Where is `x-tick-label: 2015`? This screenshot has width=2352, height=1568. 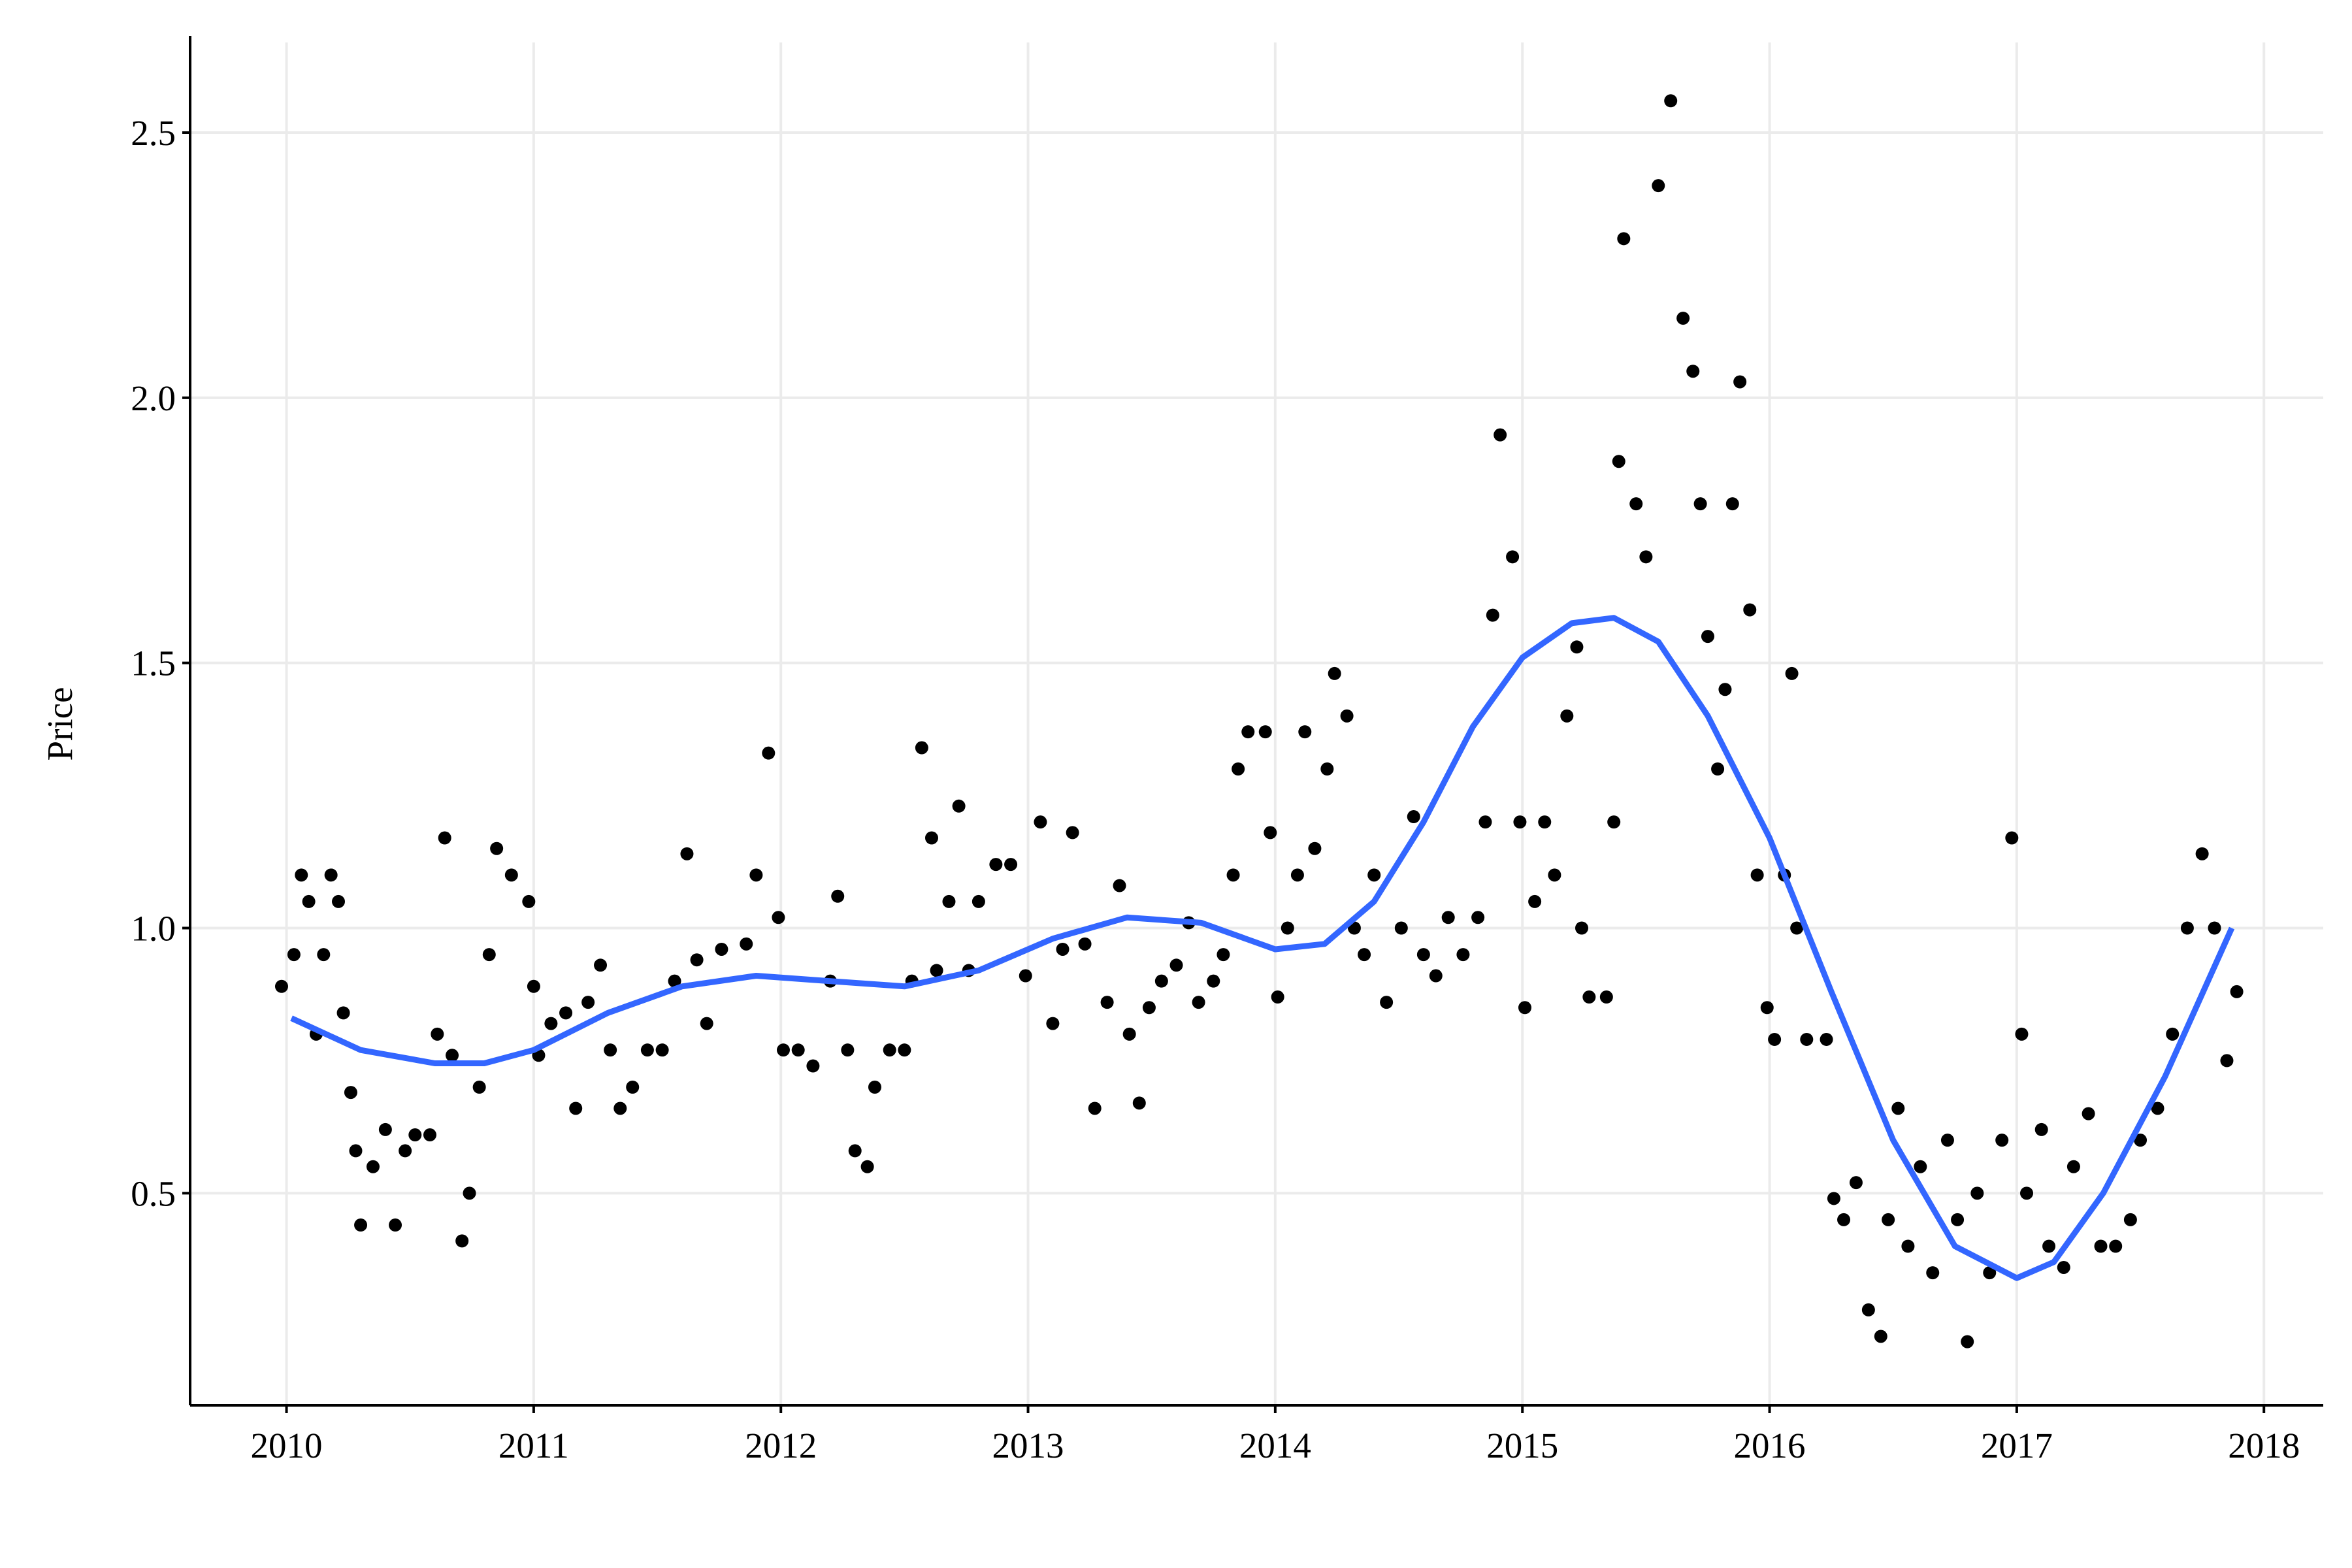 x-tick-label: 2015 is located at coordinates (1522, 1445).